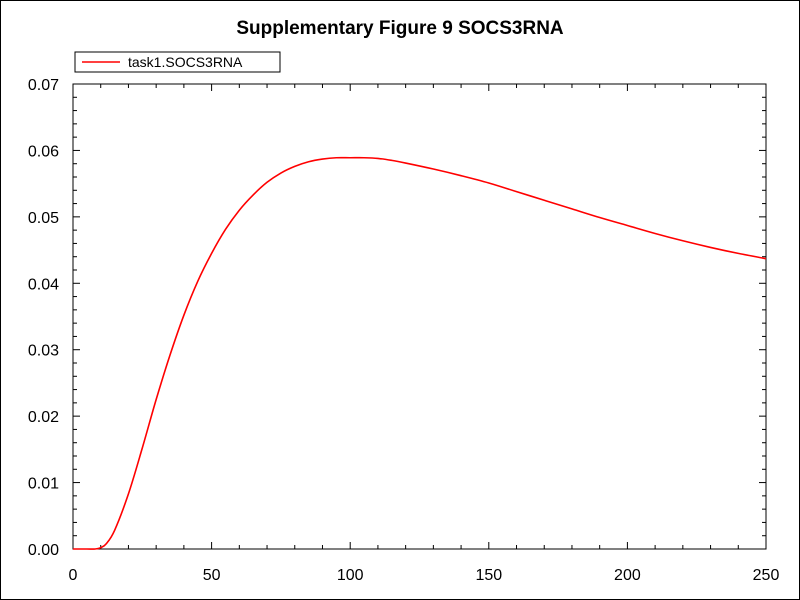  I want to click on x-axis-tick-labels: 0 50 100 150 200 250, so click(424, 575).